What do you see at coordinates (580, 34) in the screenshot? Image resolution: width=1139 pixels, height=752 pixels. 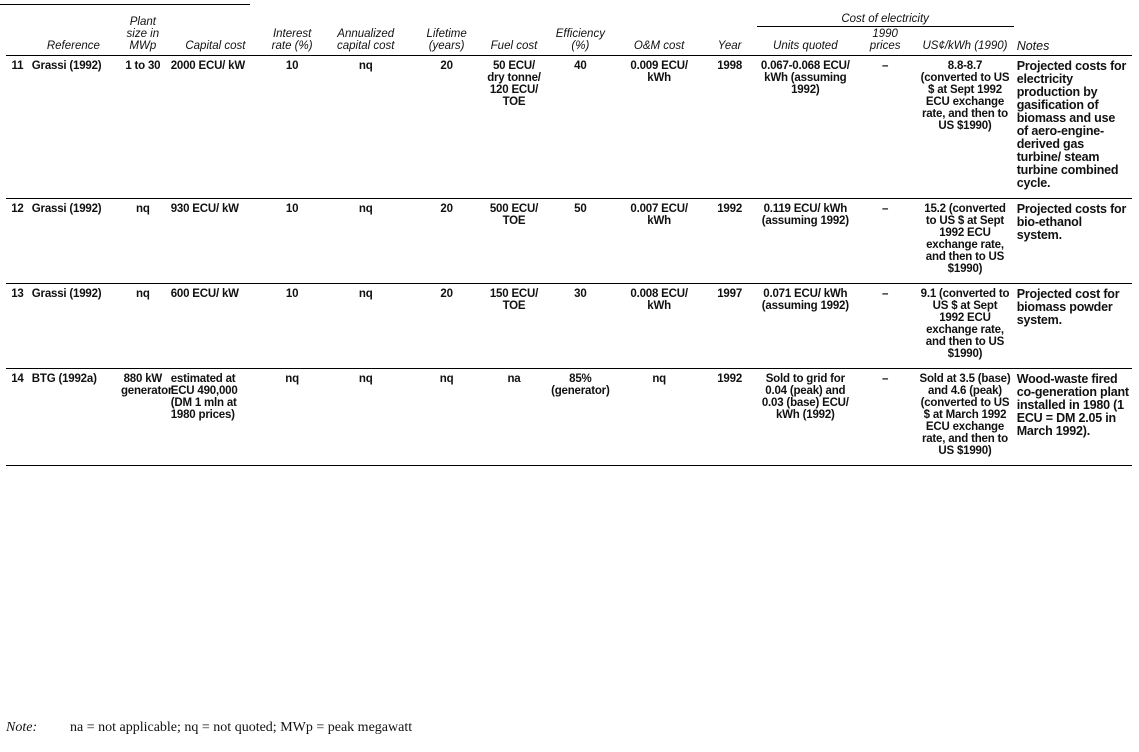 I see `column-header: Efficiency (%)` at bounding box center [580, 34].